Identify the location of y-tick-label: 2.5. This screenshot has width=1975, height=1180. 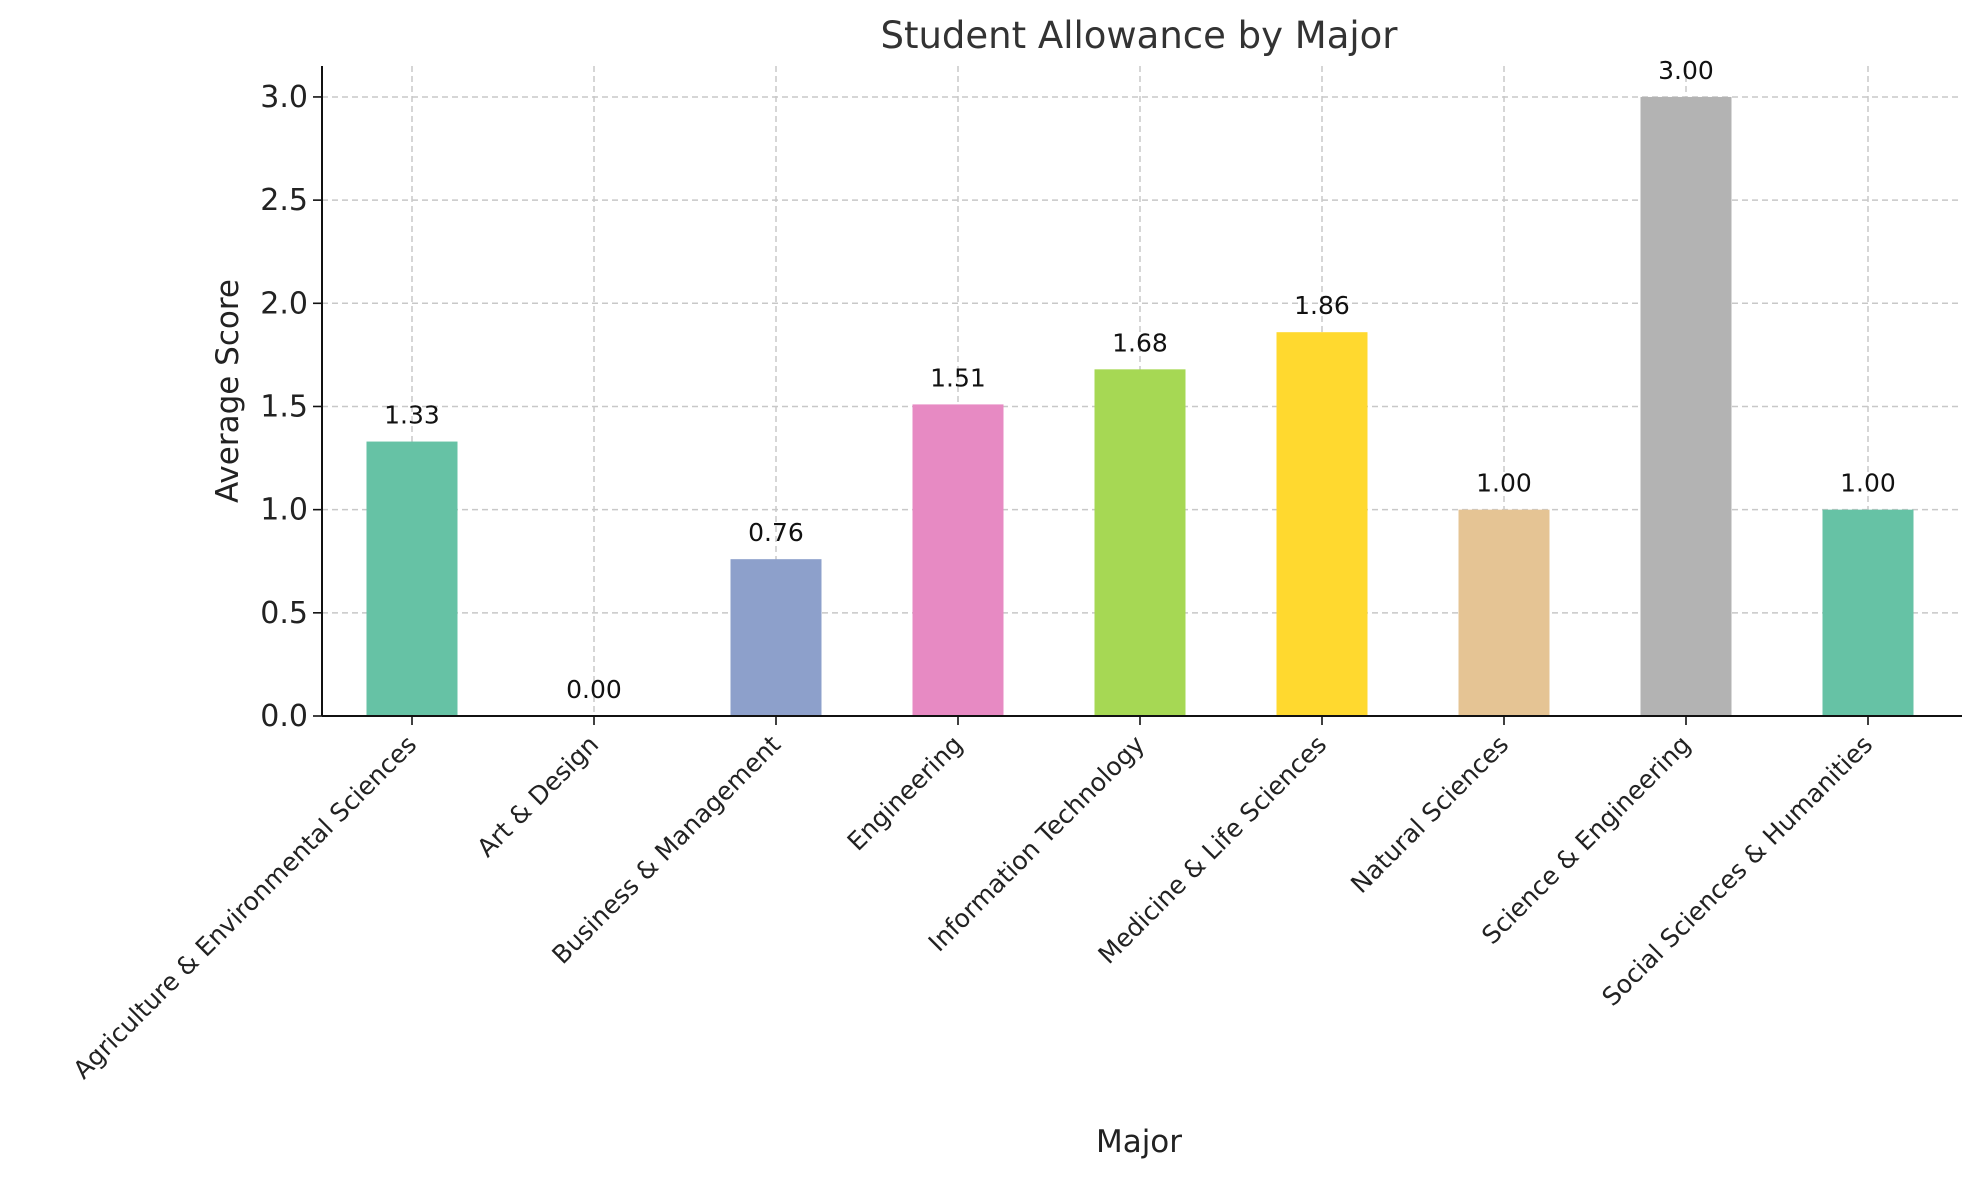
(284, 200).